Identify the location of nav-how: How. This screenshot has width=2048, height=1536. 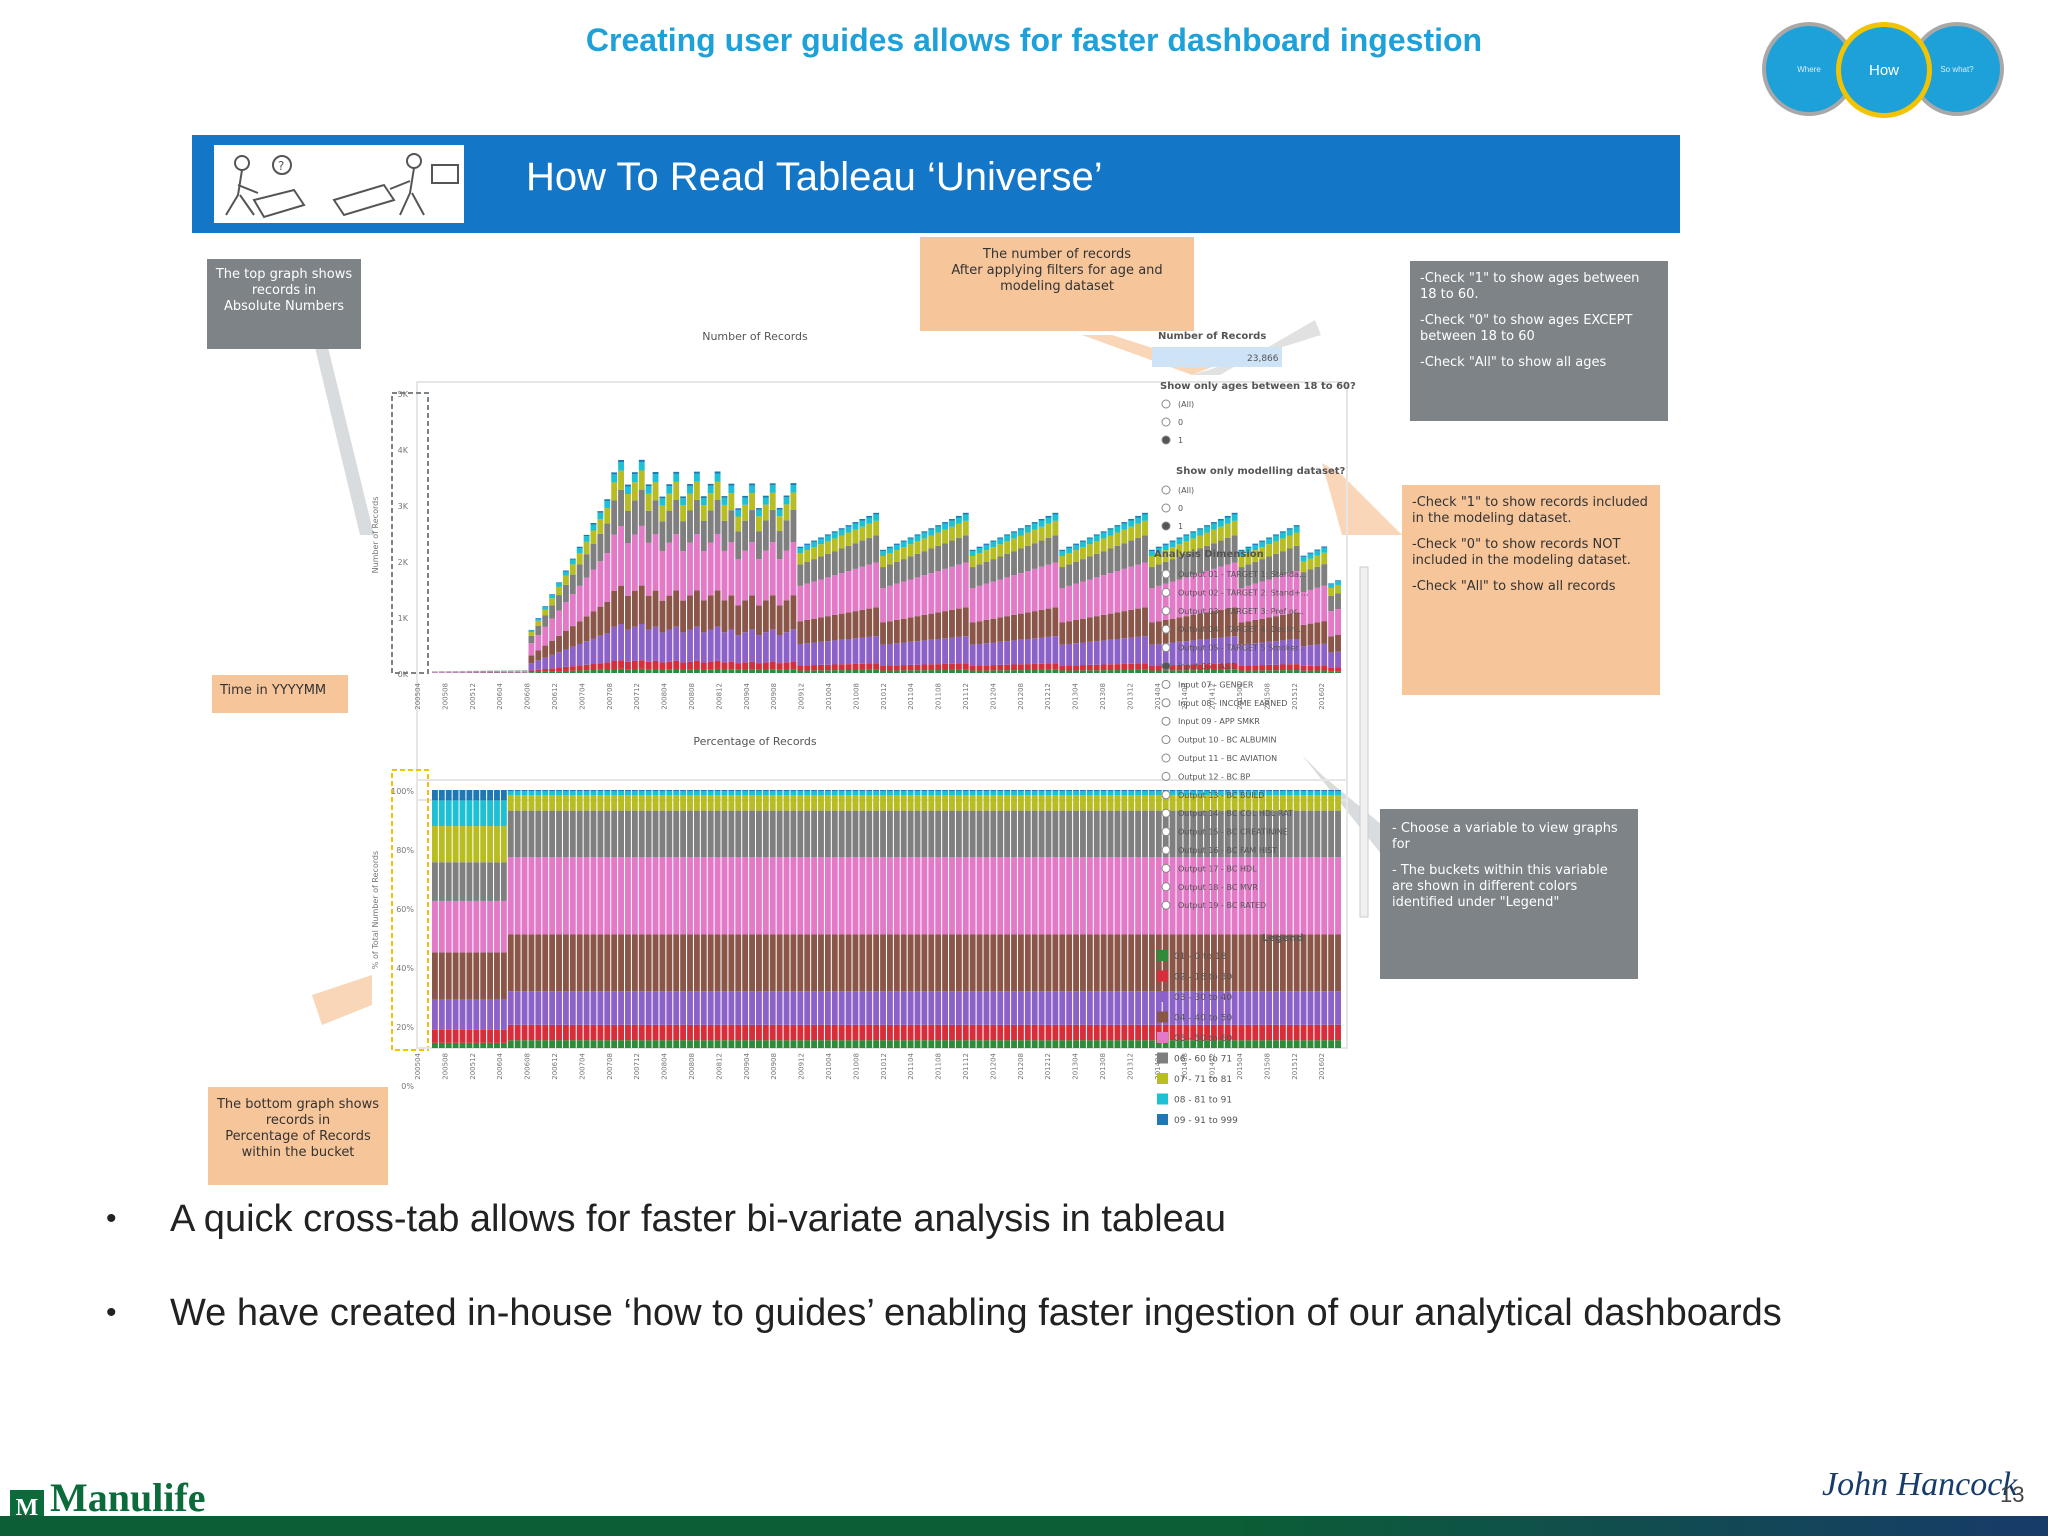
(1884, 70).